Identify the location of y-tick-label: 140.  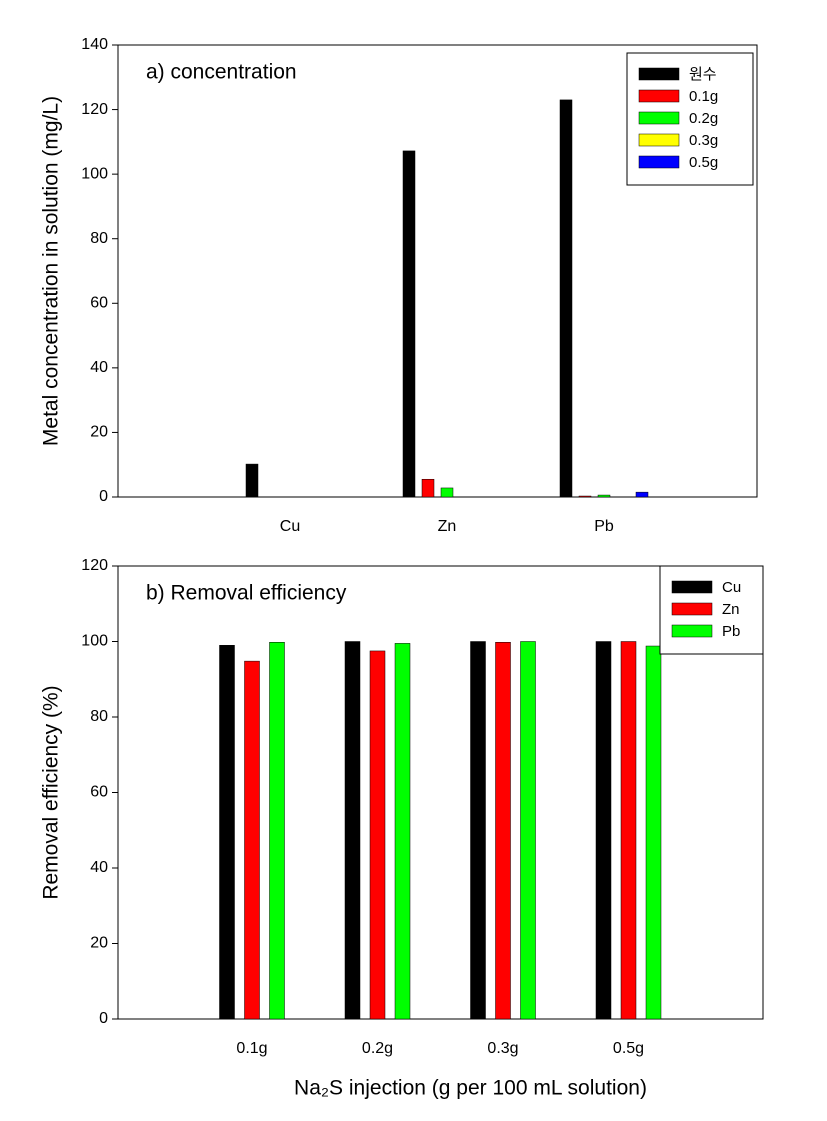
(94, 44).